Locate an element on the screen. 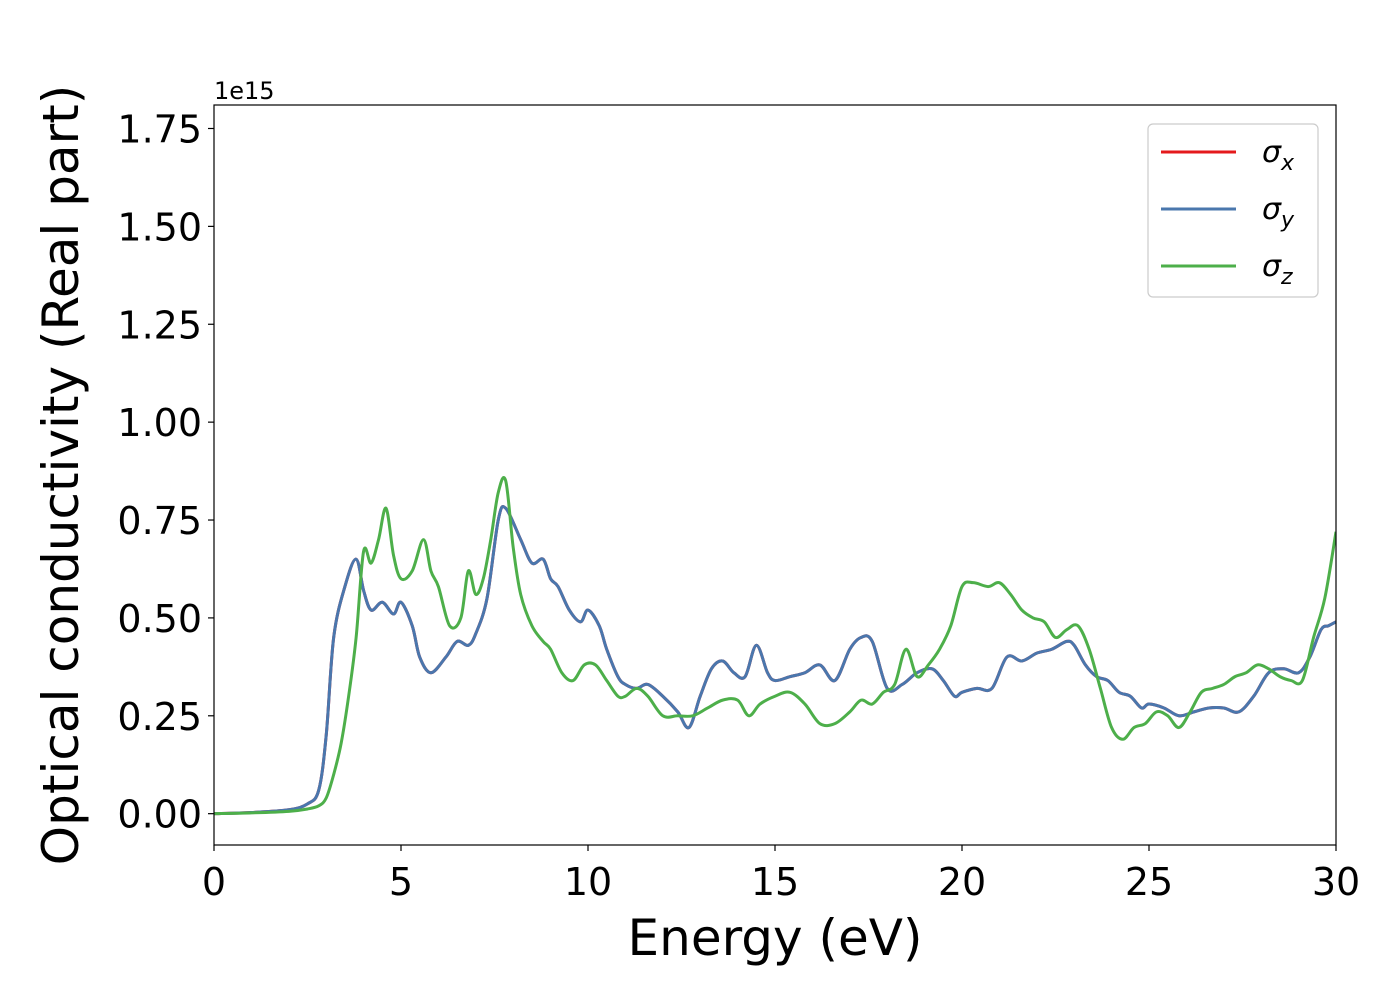  y-tick-label: 0.00 is located at coordinates (159, 815).